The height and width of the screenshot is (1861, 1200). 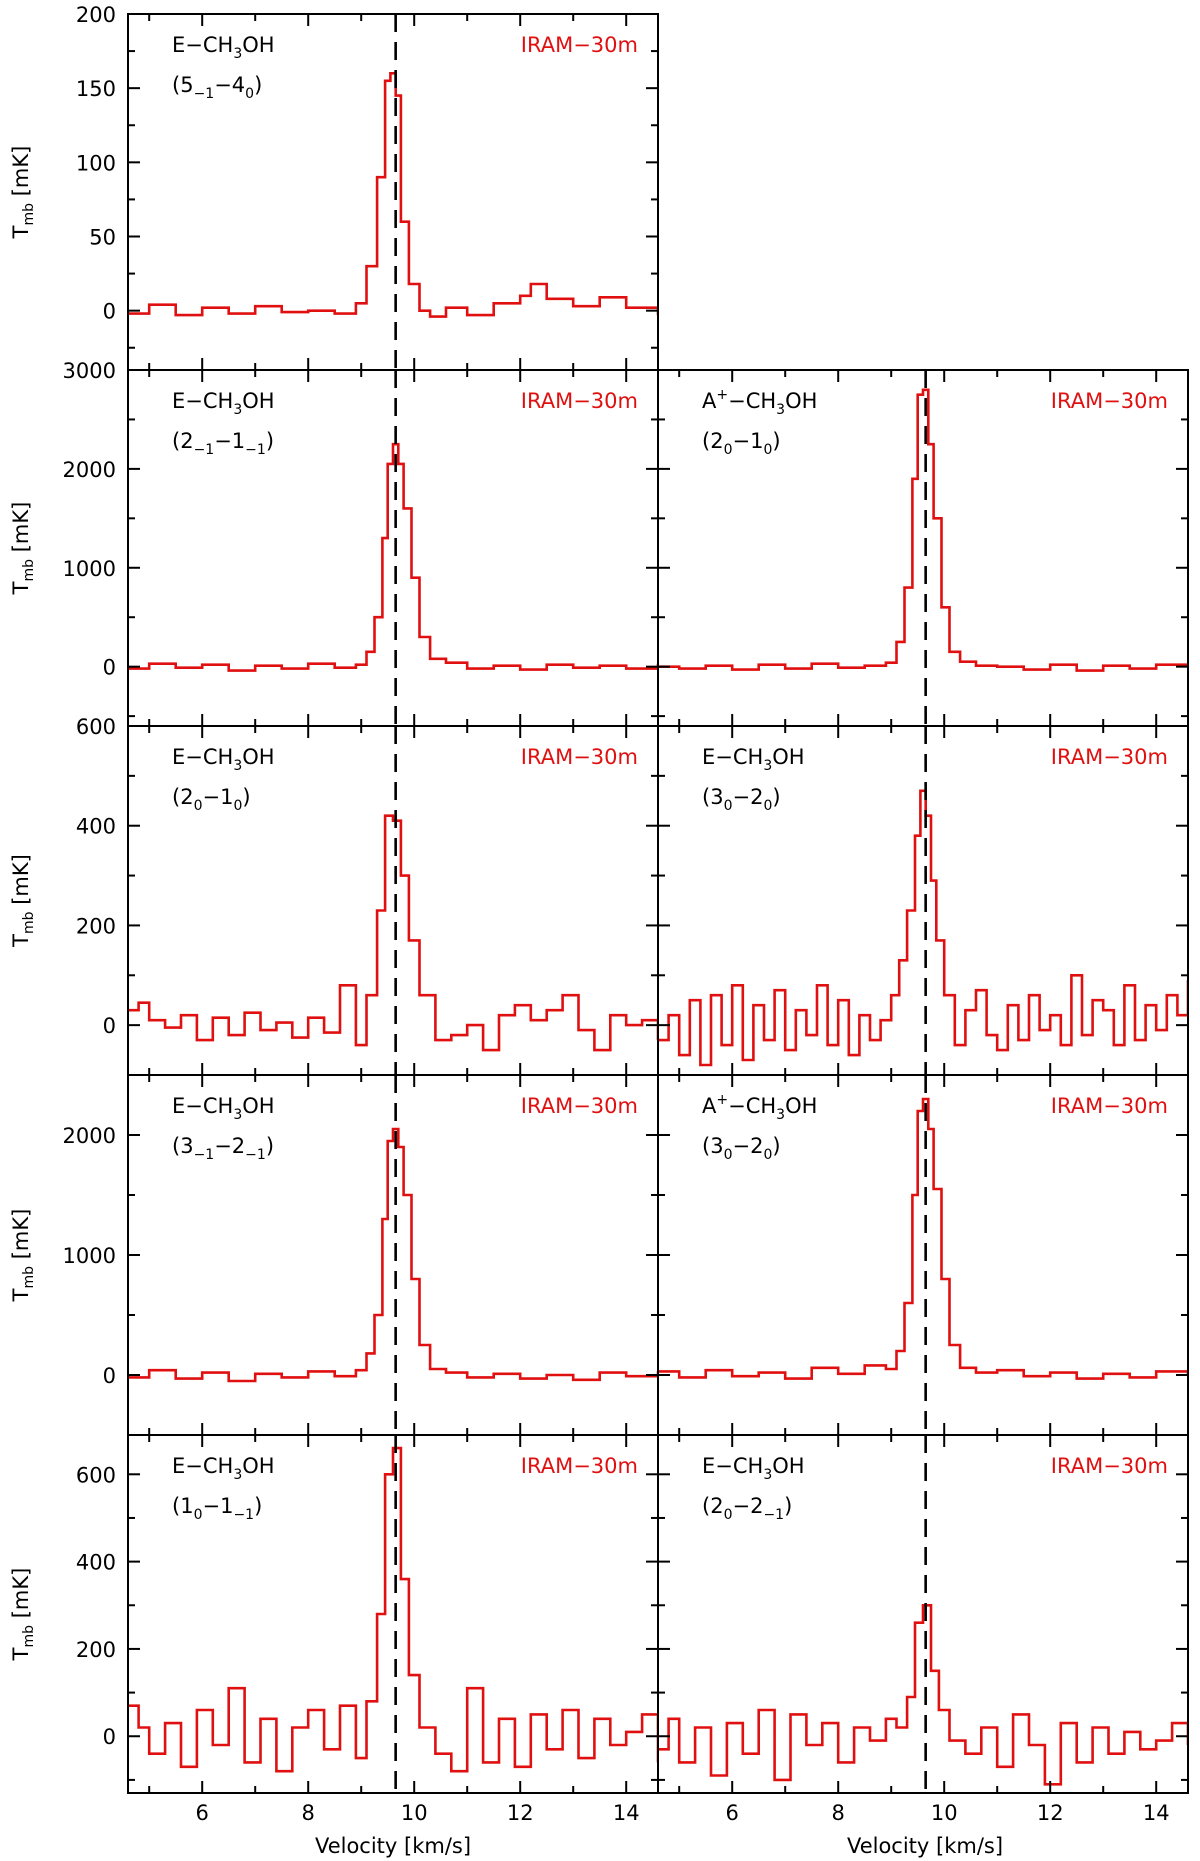 I want to click on transition-label: (20−2−1), so click(x=747, y=1508).